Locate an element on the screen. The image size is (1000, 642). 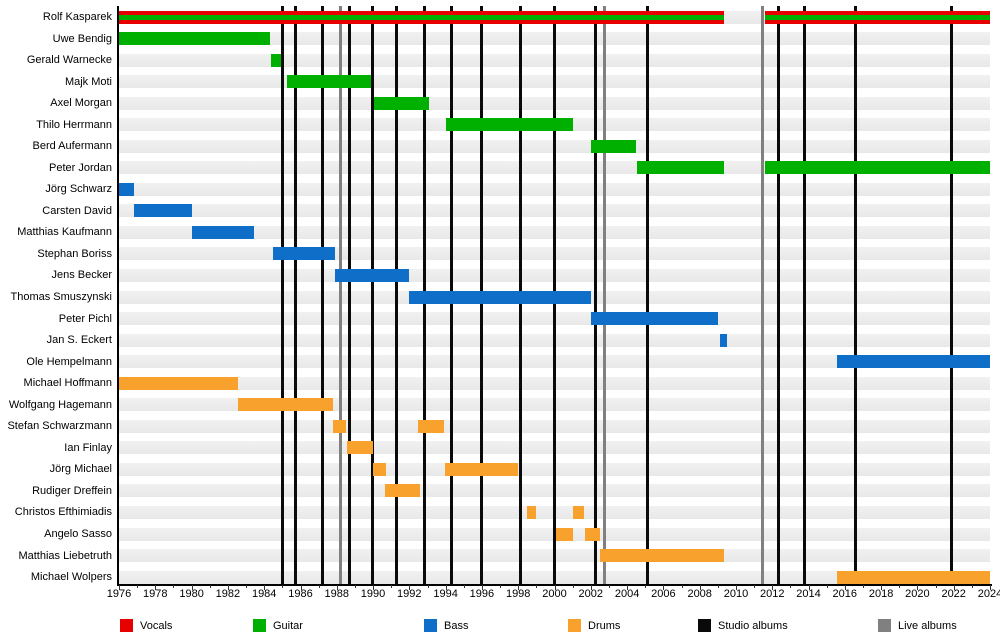
member-label: Matthias Liebetruth is located at coordinates (65, 555).